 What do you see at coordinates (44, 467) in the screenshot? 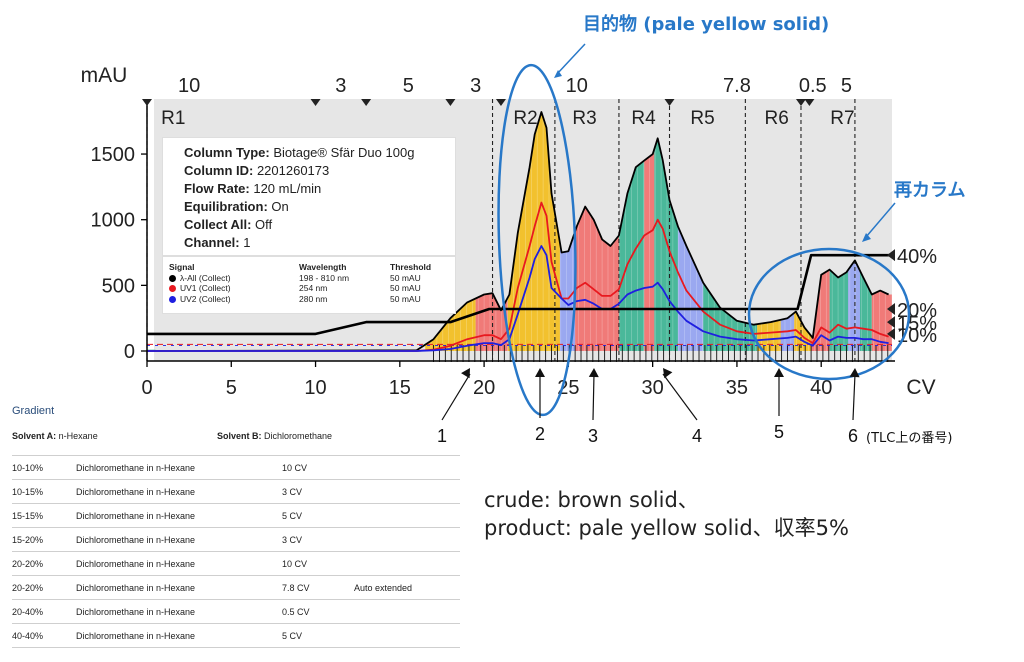
I see `gradient-cell: 10-10%` at bounding box center [44, 467].